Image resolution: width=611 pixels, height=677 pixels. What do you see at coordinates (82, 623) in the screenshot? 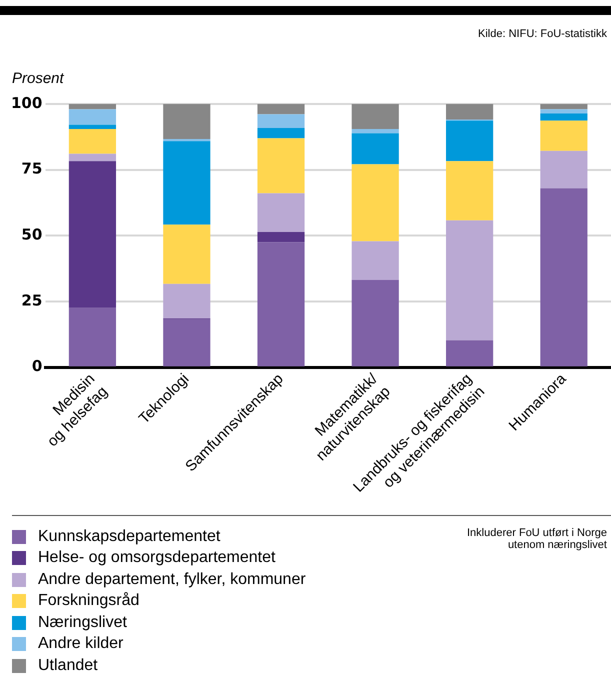
I see `legend-label: Næringslivet` at bounding box center [82, 623].